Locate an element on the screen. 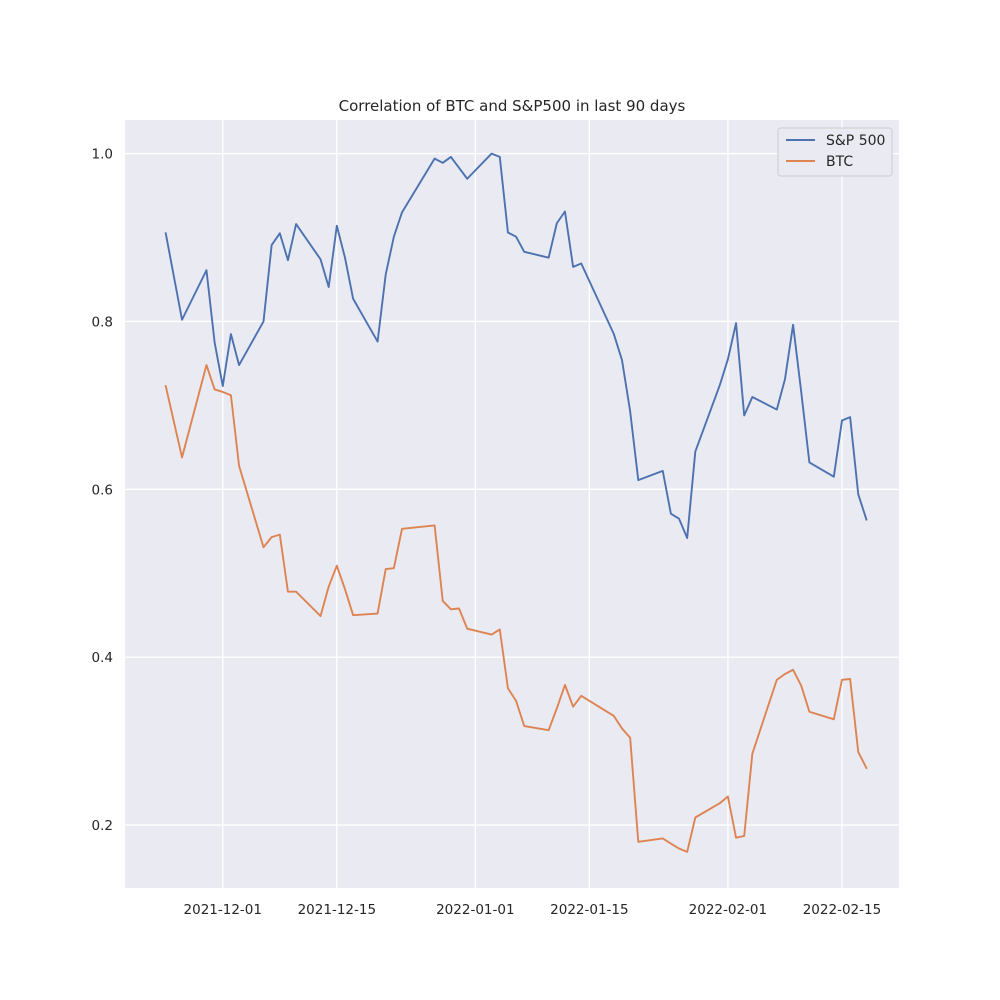 Image resolution: width=1000 pixels, height=1000 pixels. x-tick-label: 2022-02-01 is located at coordinates (728, 910).